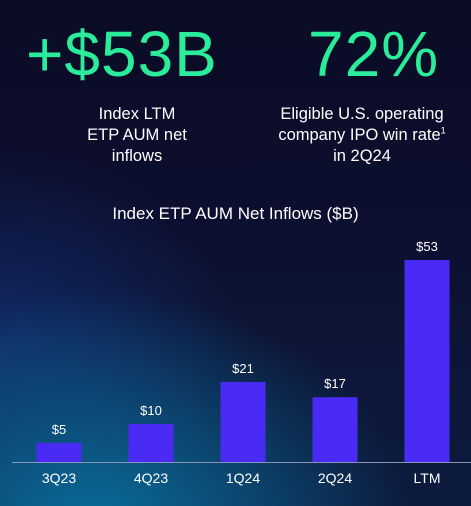  Describe the element at coordinates (243, 421) in the screenshot. I see `bar-1q24` at that location.